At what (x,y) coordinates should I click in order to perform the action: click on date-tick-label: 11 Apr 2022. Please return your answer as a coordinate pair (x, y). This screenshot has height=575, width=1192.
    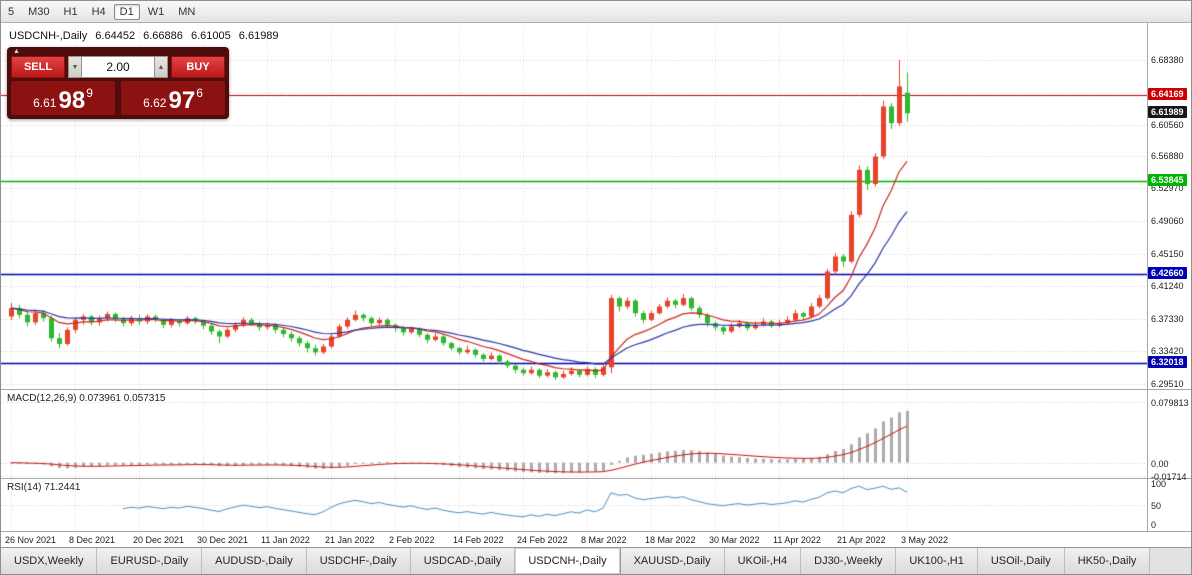
    Looking at the image, I should click on (797, 540).